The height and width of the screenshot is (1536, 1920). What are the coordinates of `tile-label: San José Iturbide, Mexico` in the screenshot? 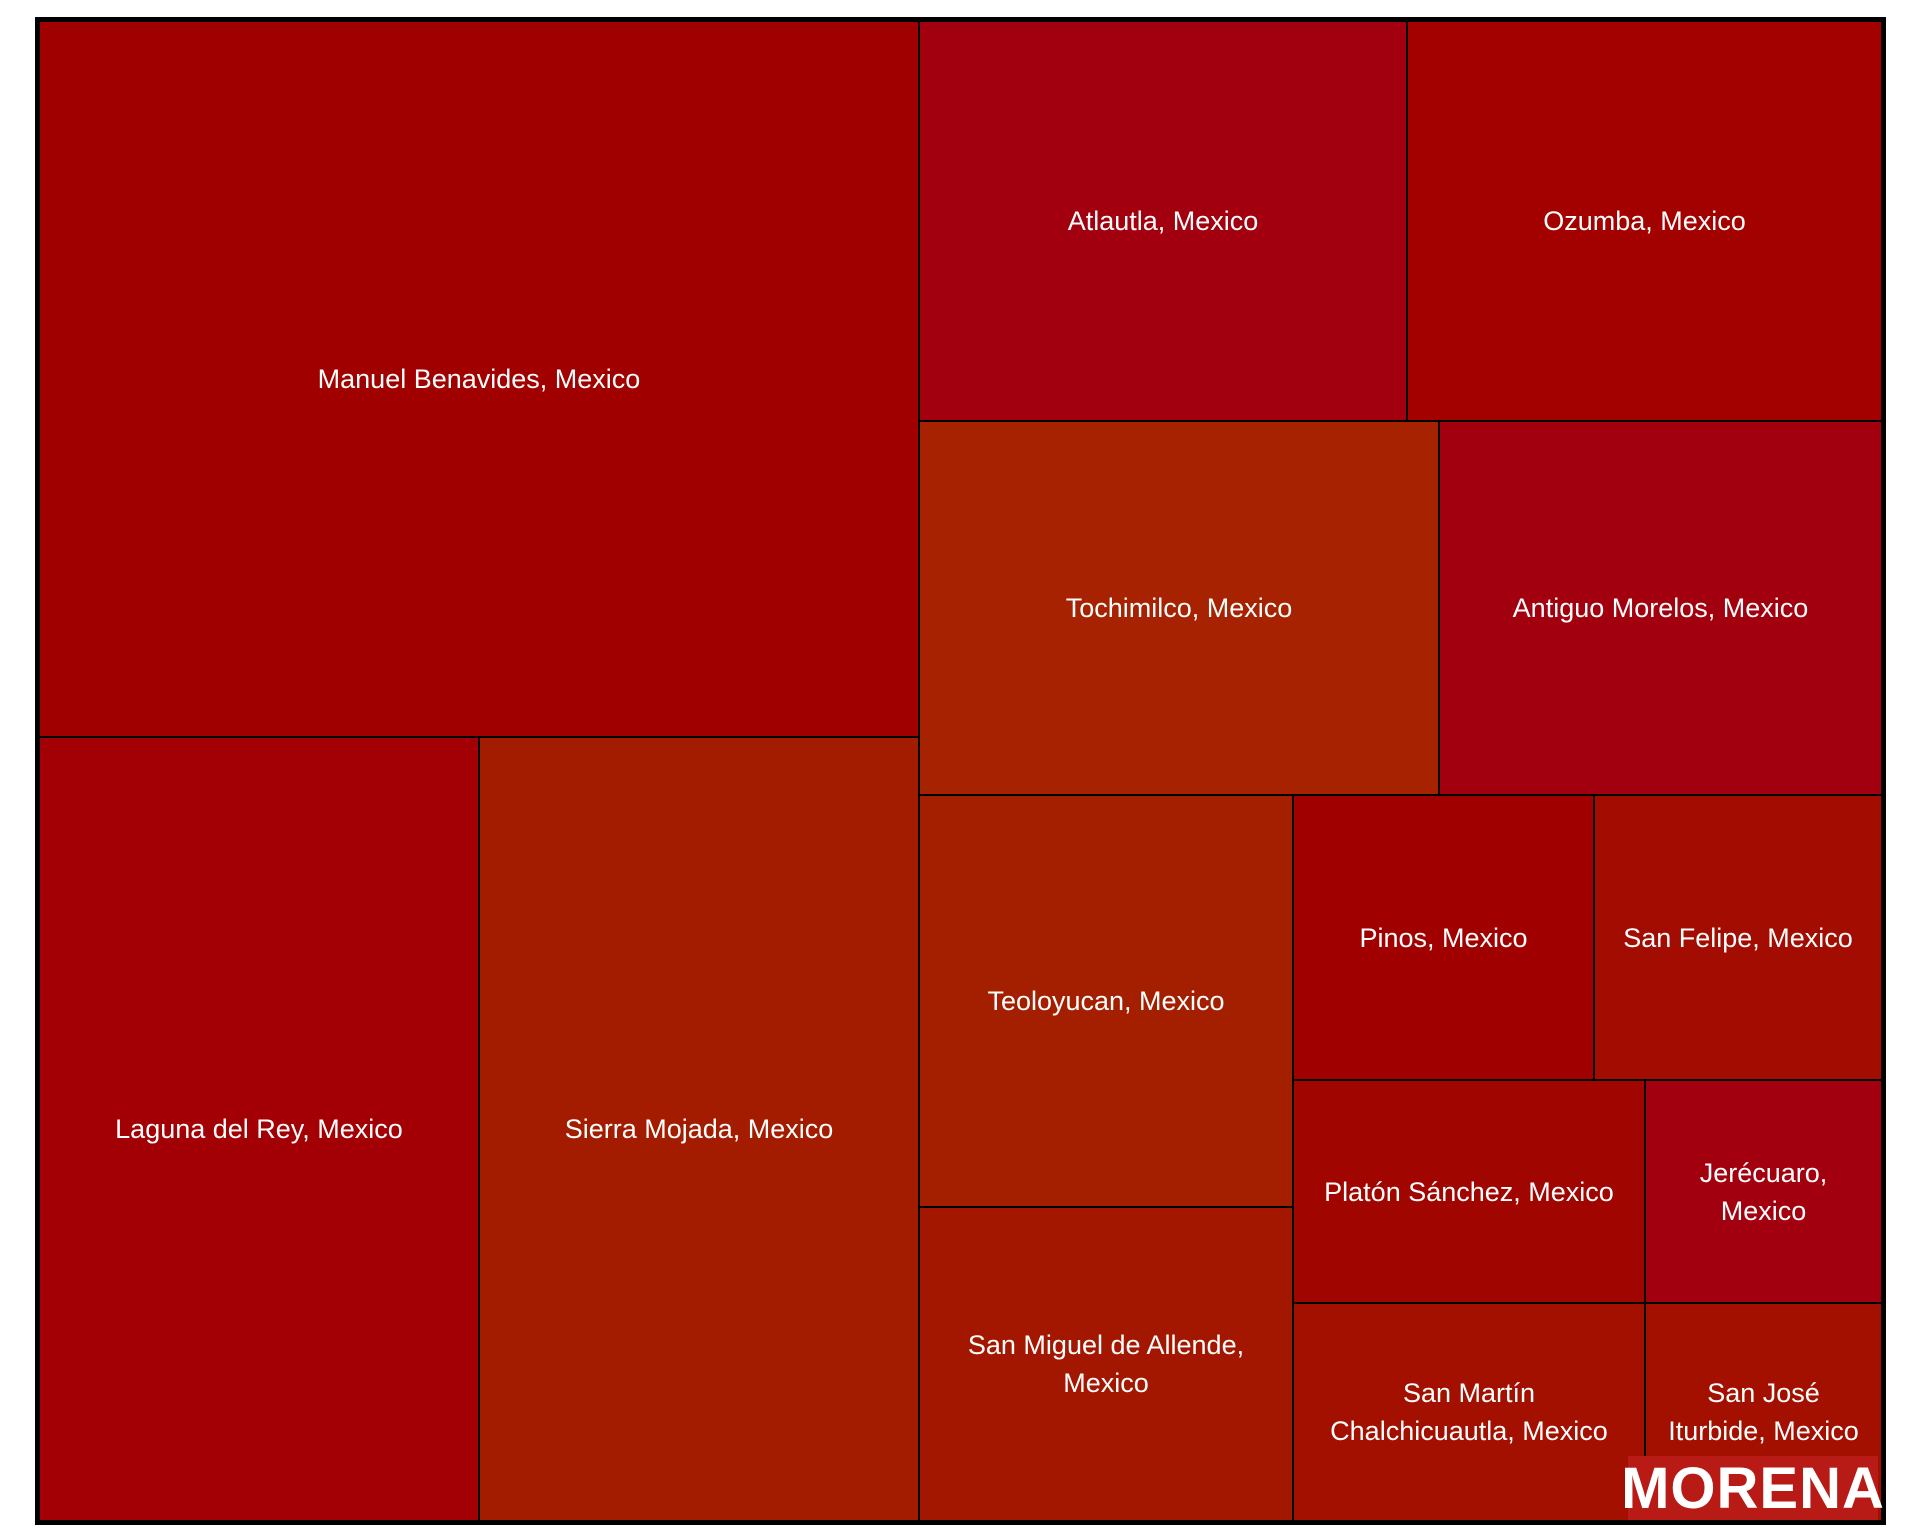 It's located at (1763, 1412).